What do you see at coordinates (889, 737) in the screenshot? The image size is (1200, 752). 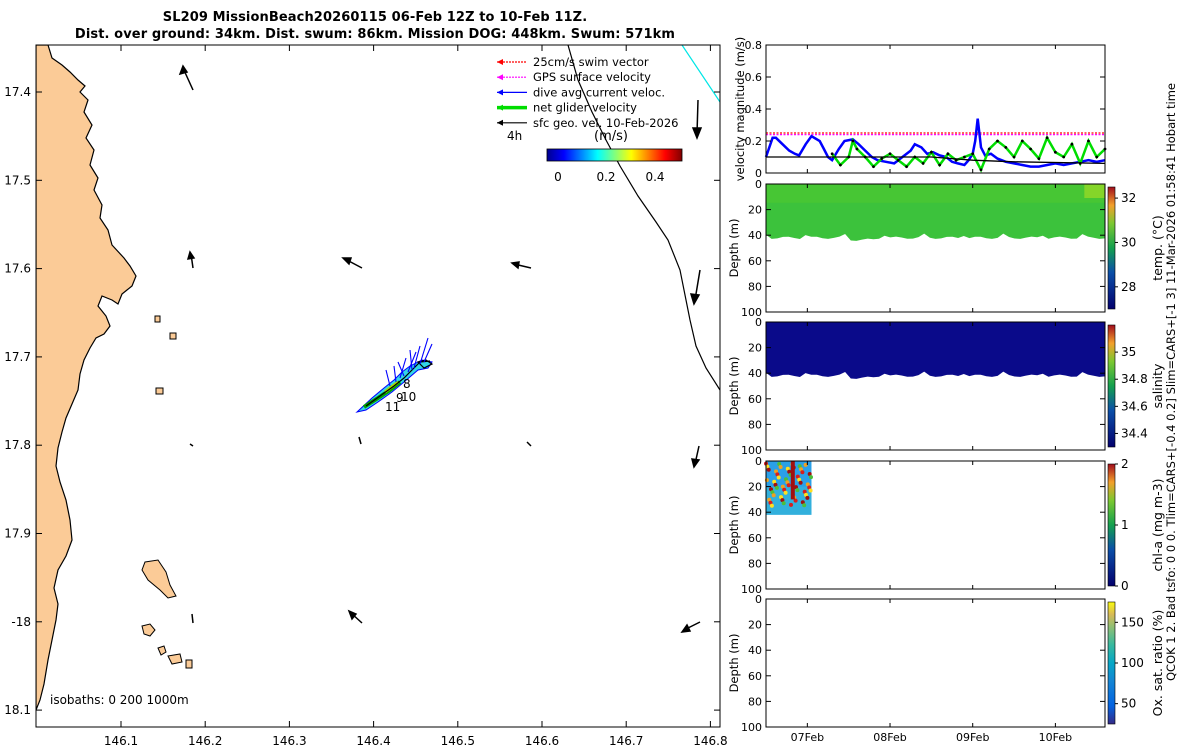 I see `time-tick-label: 08Feb` at bounding box center [889, 737].